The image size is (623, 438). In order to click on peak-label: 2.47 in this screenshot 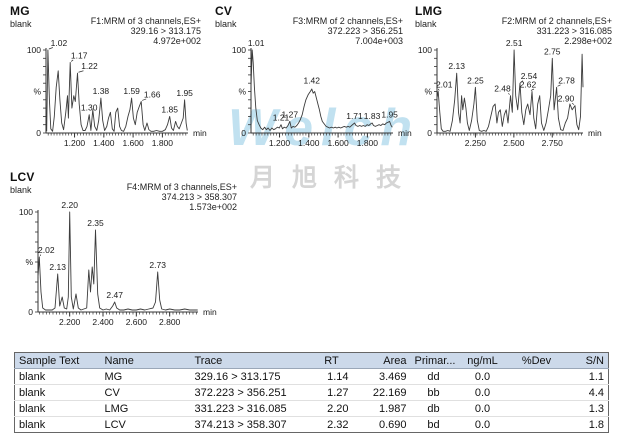, I will do `click(114, 295)`.